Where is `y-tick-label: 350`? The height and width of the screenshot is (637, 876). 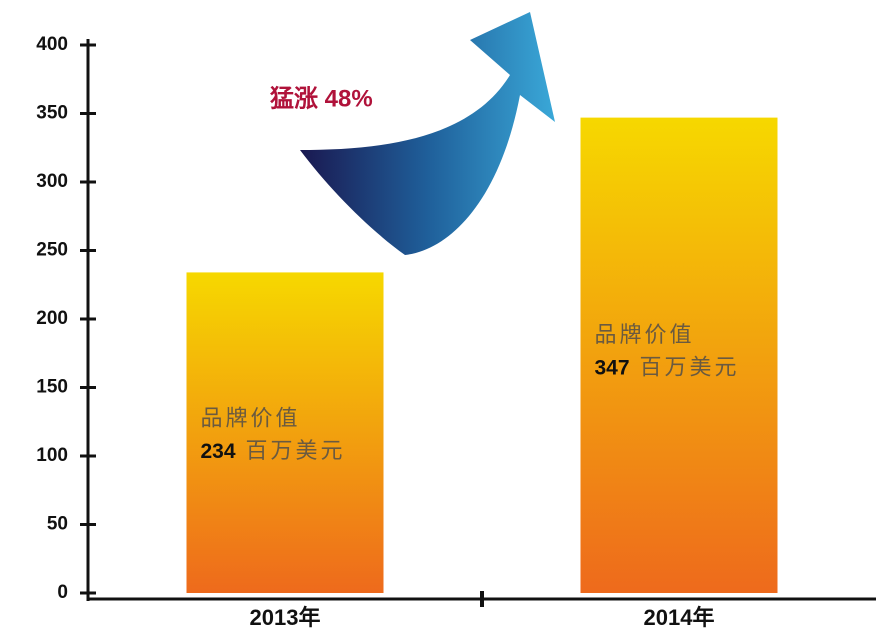 y-tick-label: 350 is located at coordinates (52, 113).